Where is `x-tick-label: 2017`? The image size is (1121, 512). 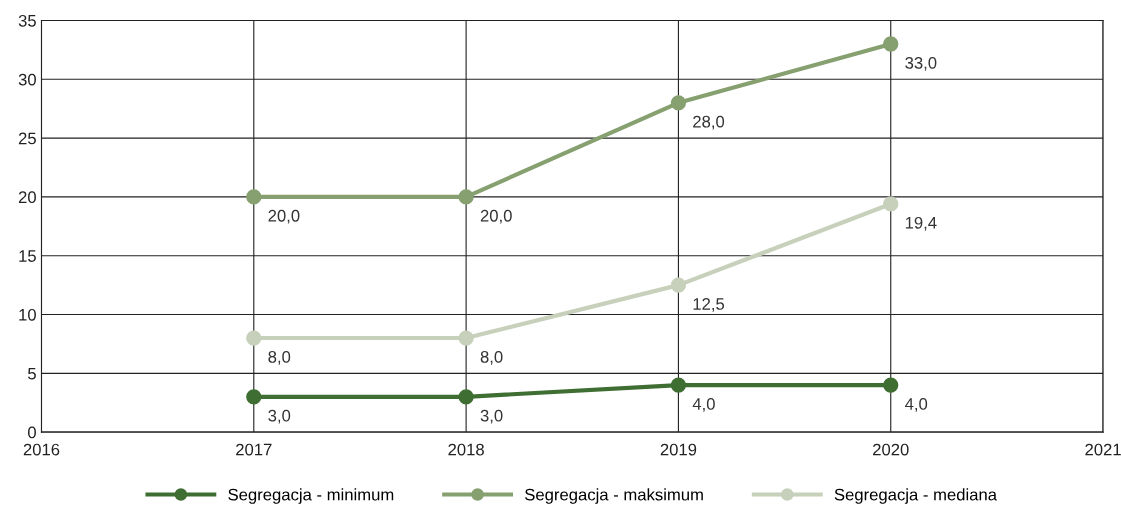
x-tick-label: 2017 is located at coordinates (254, 449).